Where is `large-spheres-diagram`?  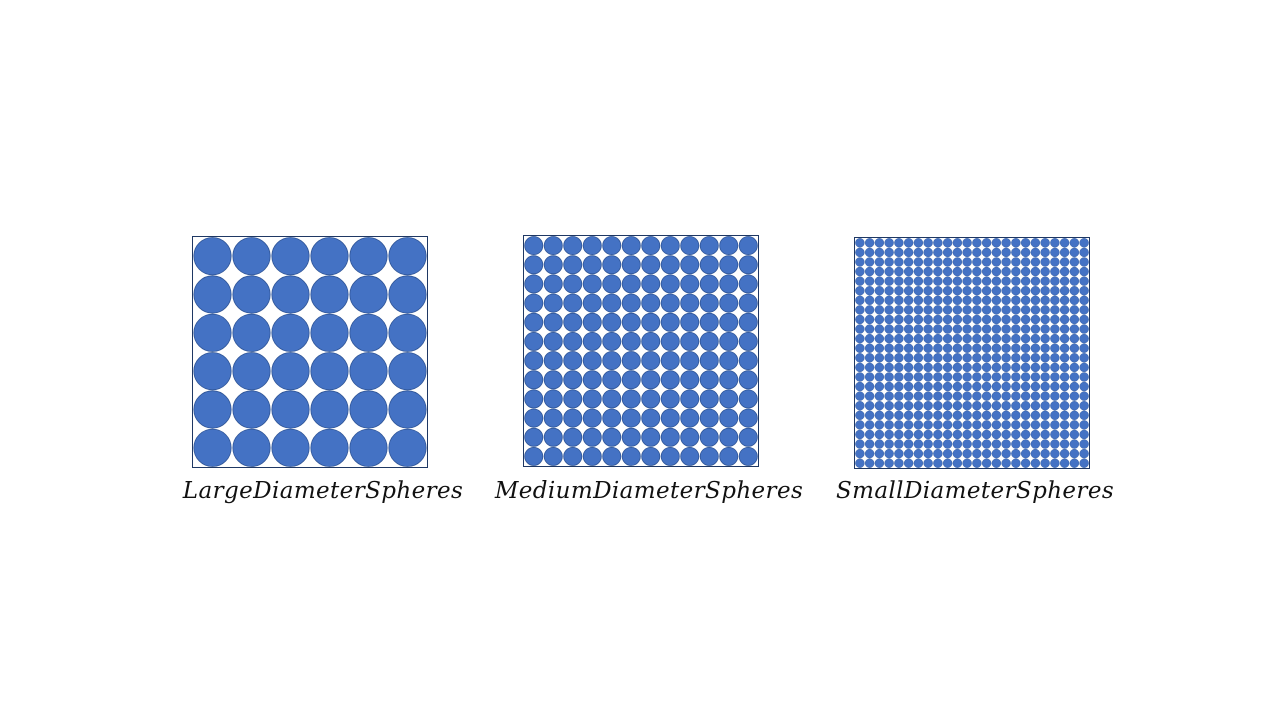 large-spheres-diagram is located at coordinates (310, 352).